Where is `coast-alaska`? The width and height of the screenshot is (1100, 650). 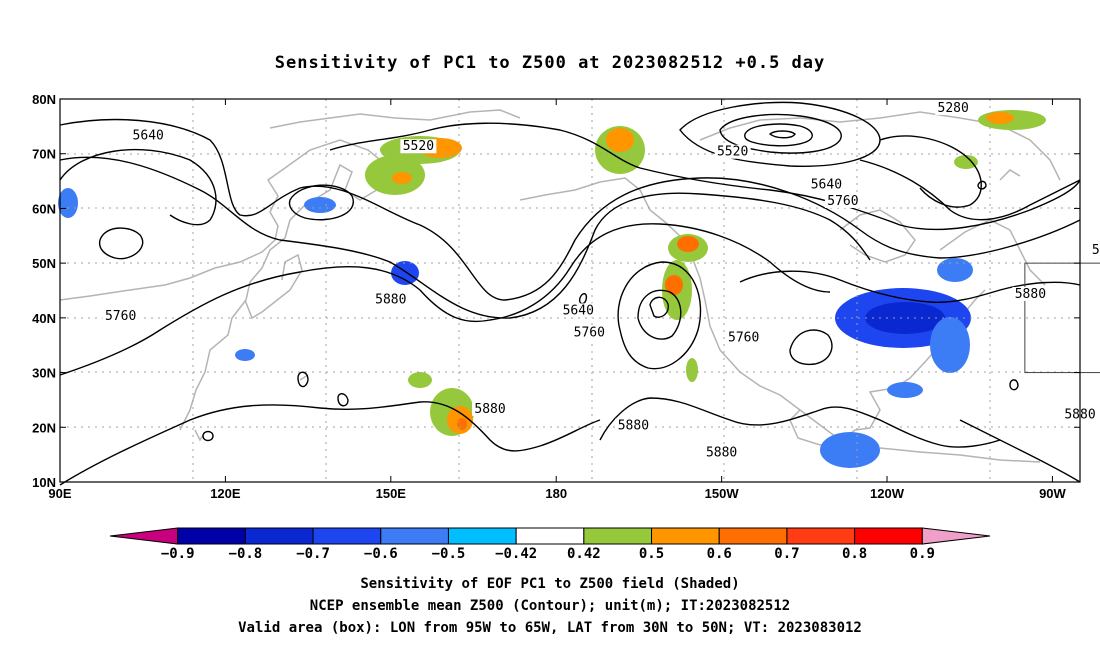
coast-alaska is located at coordinates (690, 316).